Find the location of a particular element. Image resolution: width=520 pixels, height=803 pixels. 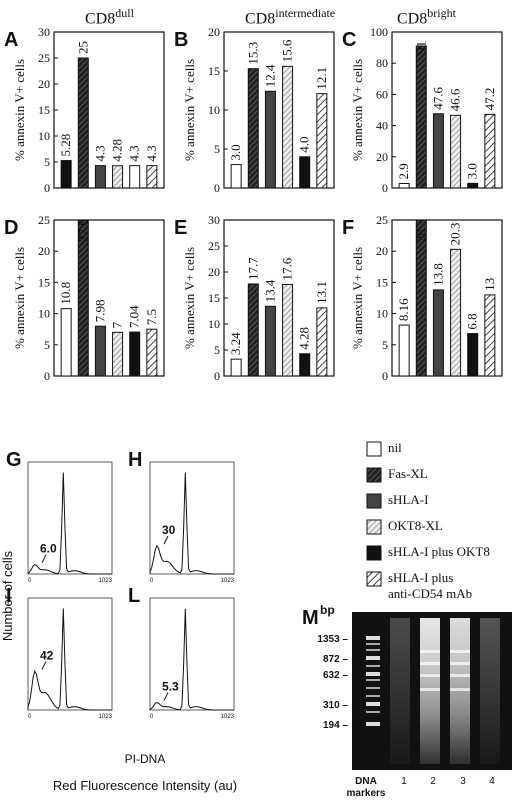

data-label: 7.5 is located at coordinates (151, 317).